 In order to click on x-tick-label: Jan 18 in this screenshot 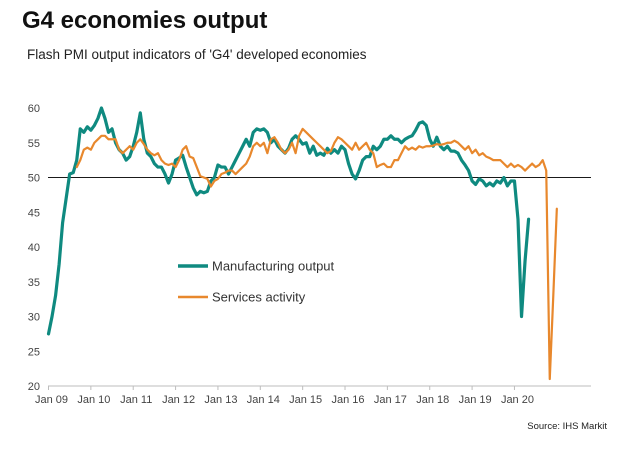, I will do `click(432, 400)`.